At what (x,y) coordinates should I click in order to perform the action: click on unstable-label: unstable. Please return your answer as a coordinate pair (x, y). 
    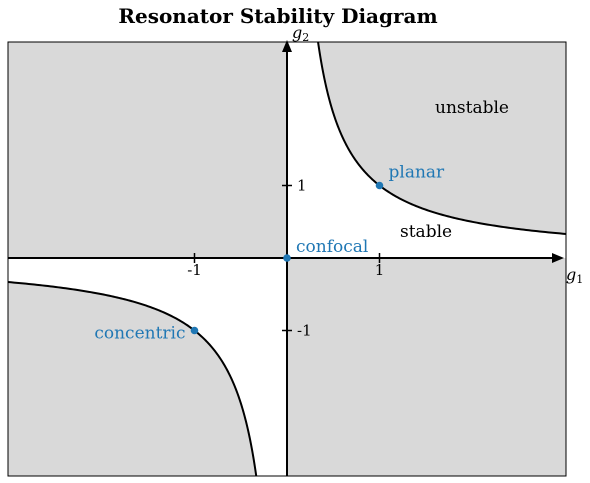
    Looking at the image, I should click on (472, 108).